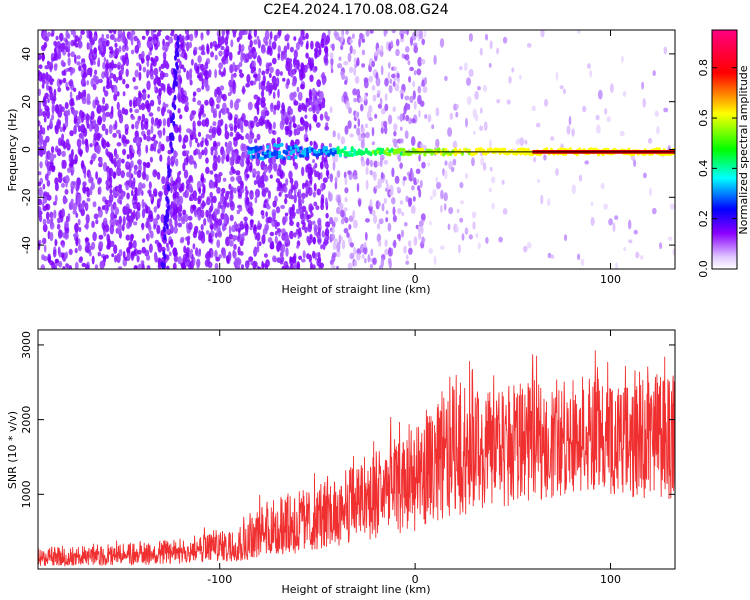 The image size is (750, 600). Describe the element at coordinates (167, 219) in the screenshot. I see `heatmap-trace-cell` at that location.